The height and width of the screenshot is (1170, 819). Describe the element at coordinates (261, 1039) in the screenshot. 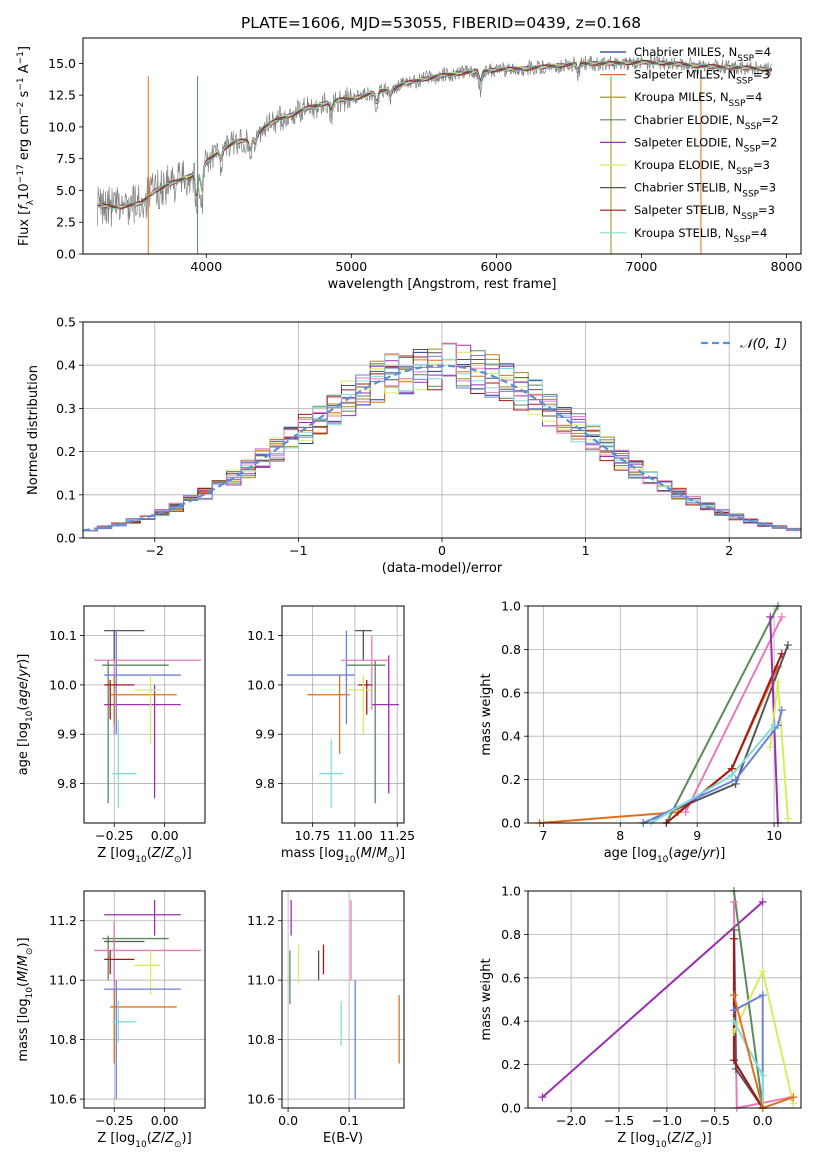

I see `y-tick-label: 10.8` at that location.